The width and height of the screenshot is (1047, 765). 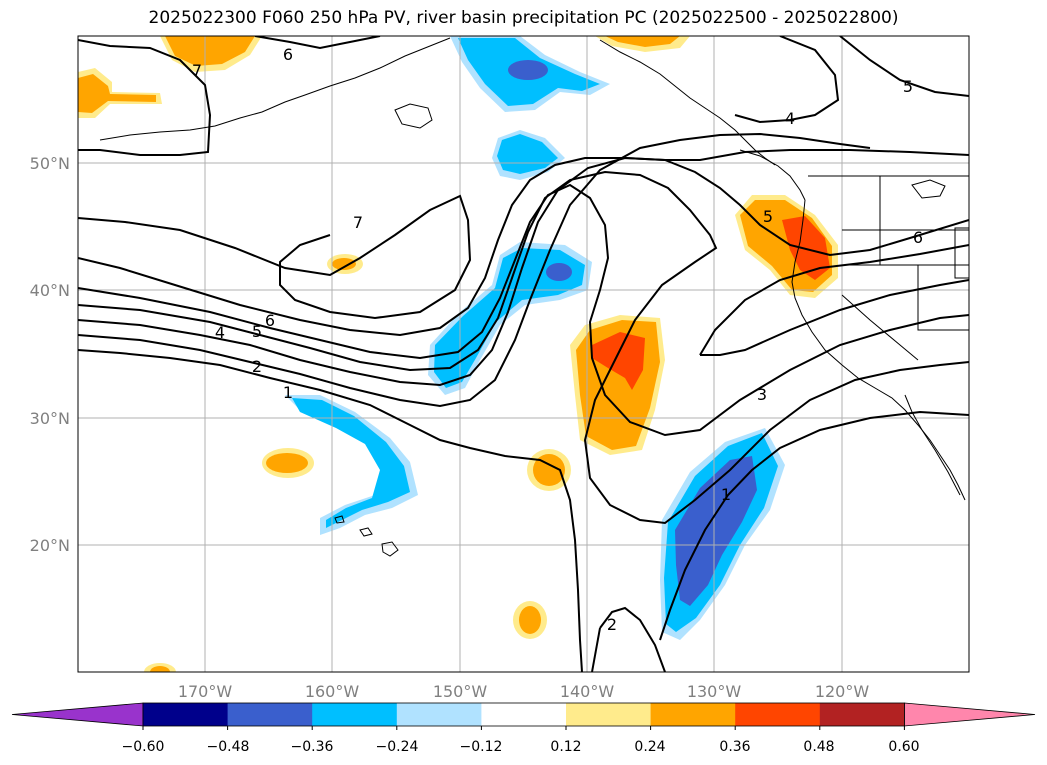 What do you see at coordinates (228, 747) in the screenshot?
I see `colorbar-tick-label: −0.48` at bounding box center [228, 747].